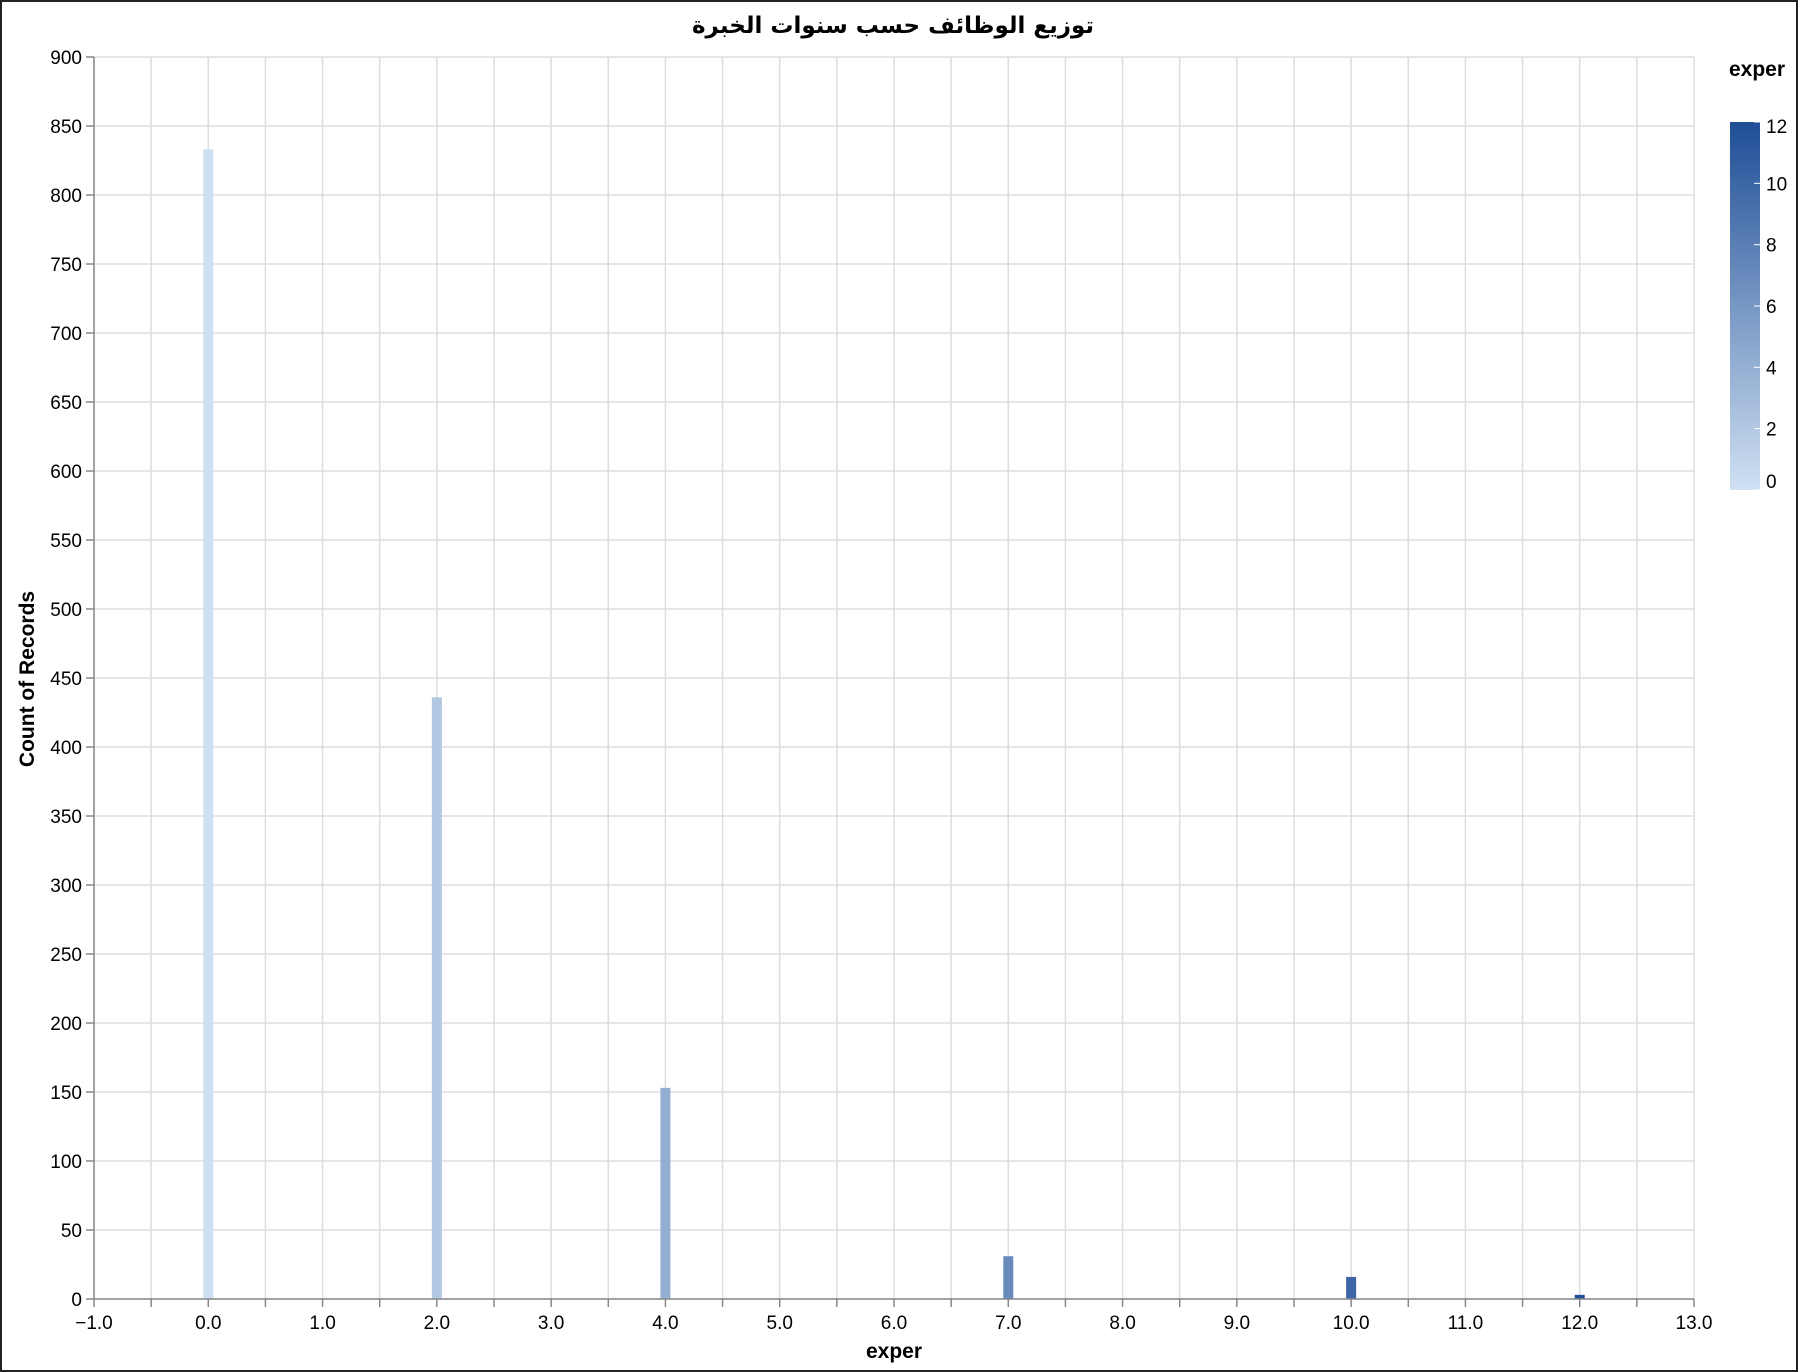 The width and height of the screenshot is (1798, 1372). I want to click on x-tick-label: 5.0, so click(780, 1323).